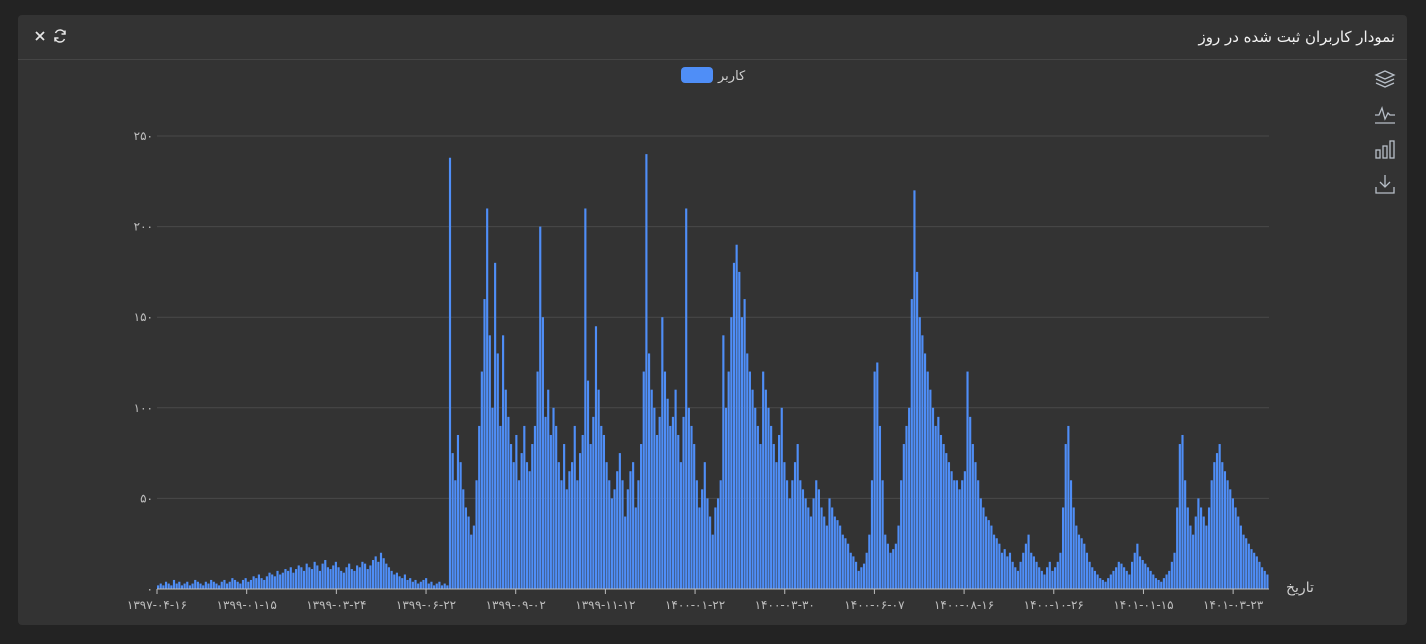 The height and width of the screenshot is (644, 1426). What do you see at coordinates (1385, 149) in the screenshot?
I see `bar-chart-icon` at bounding box center [1385, 149].